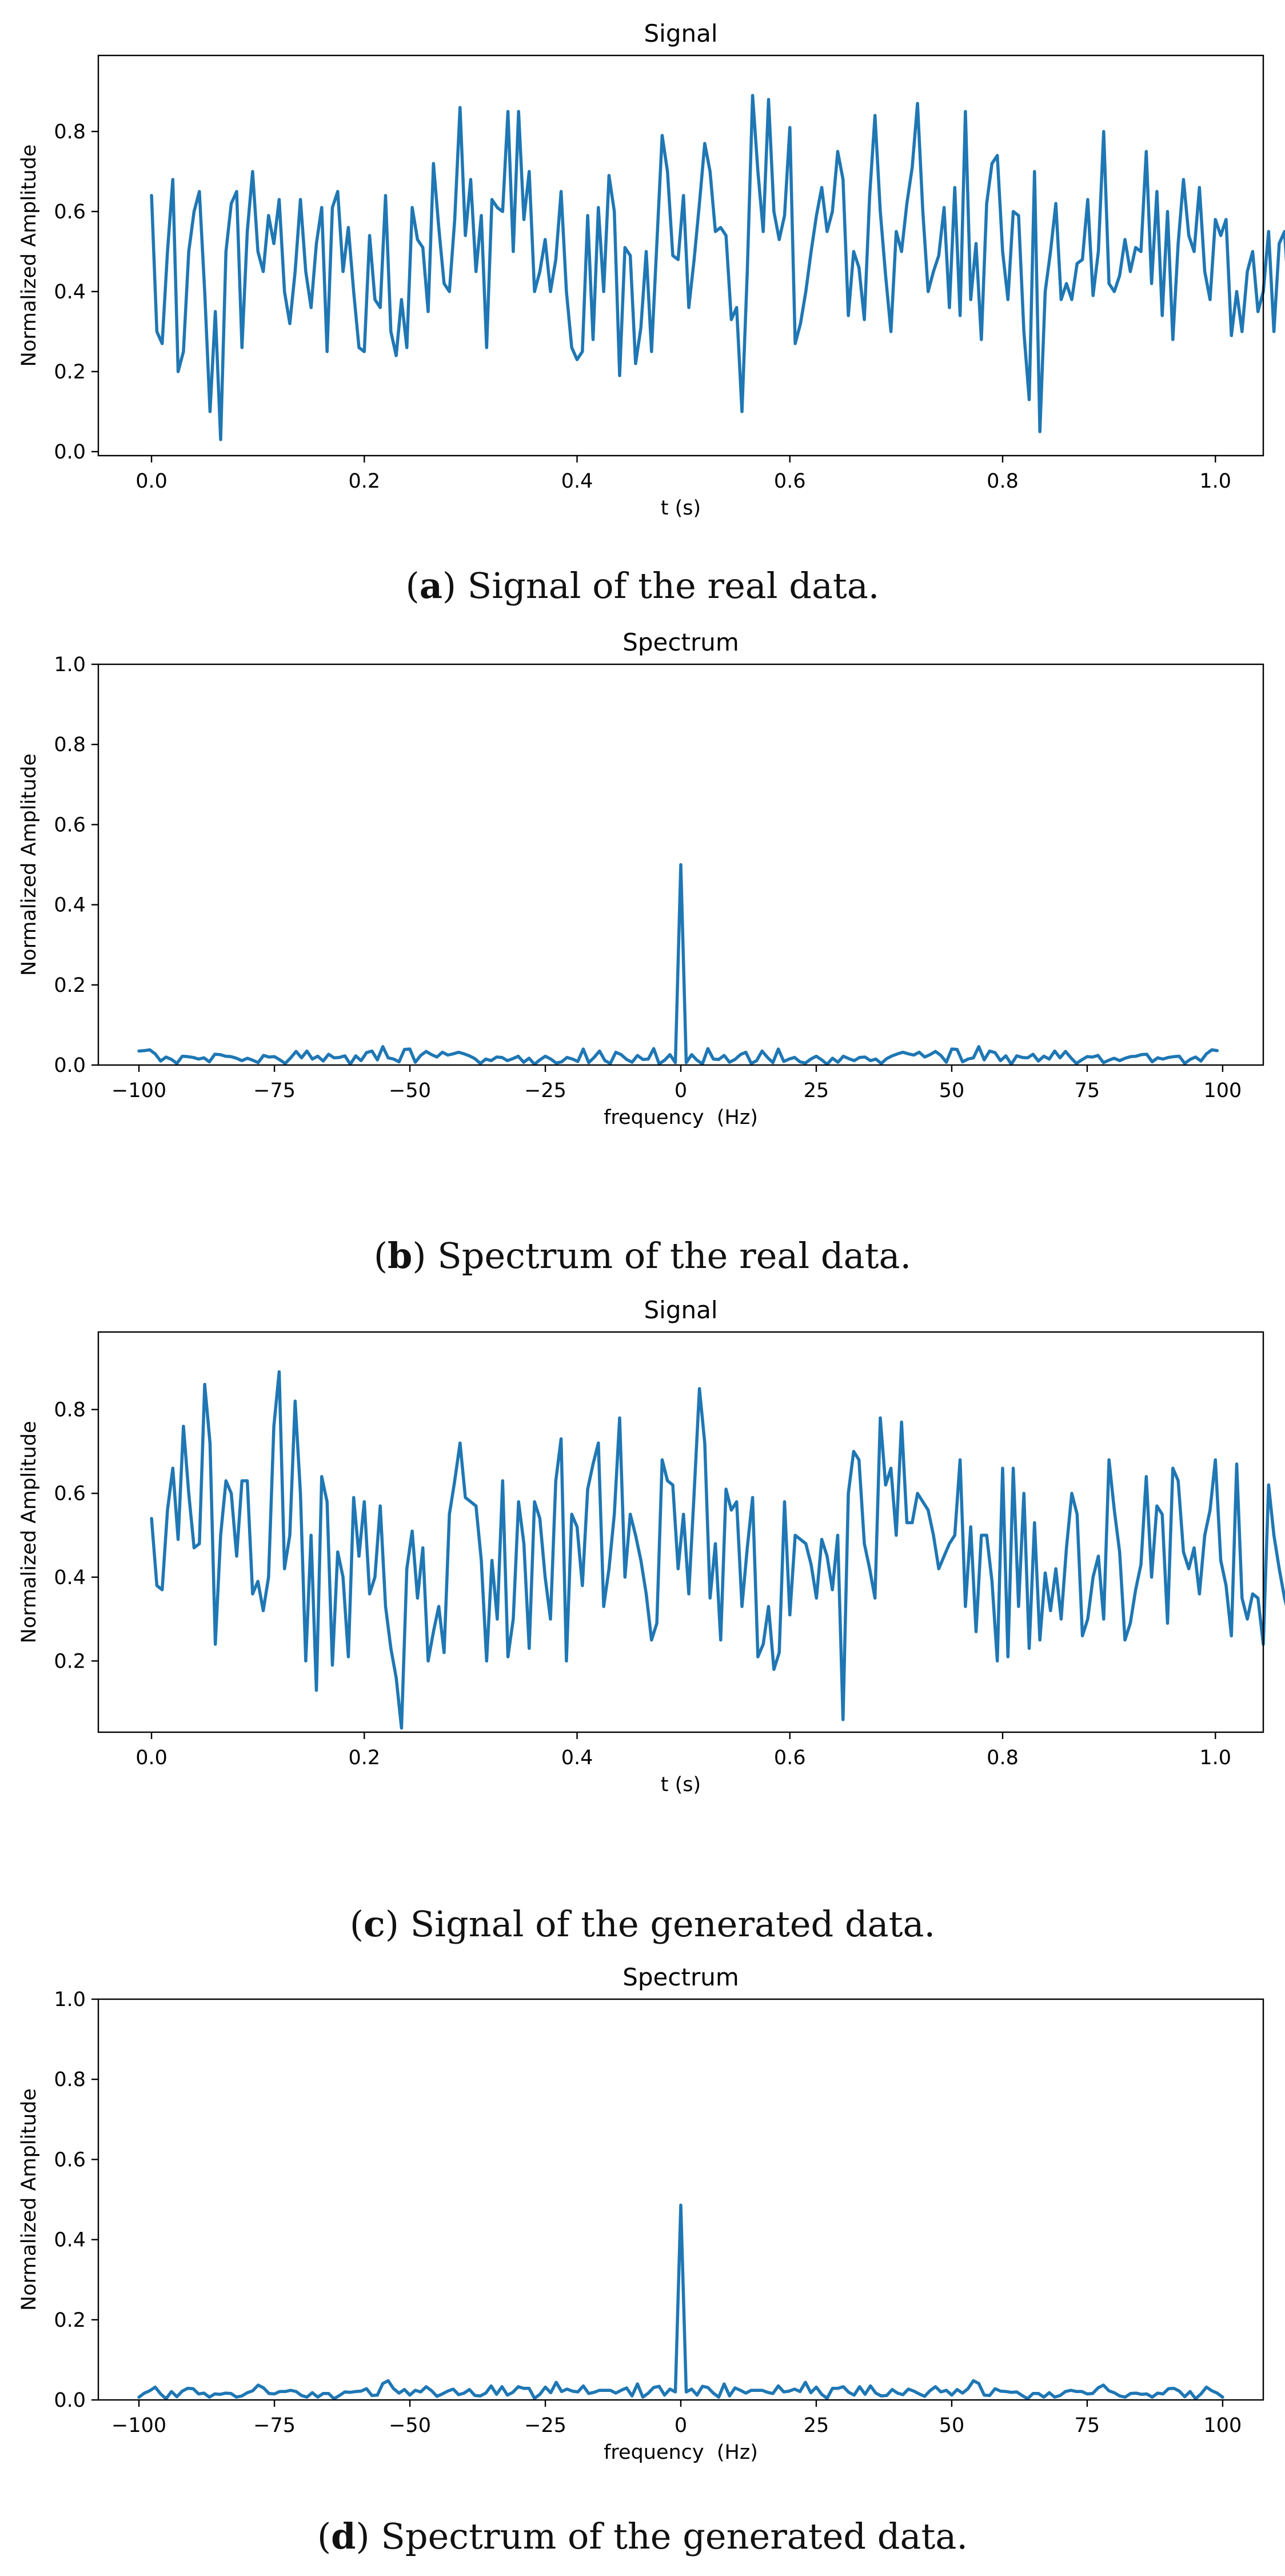 This screenshot has width=1285, height=2576. What do you see at coordinates (717, 1550) in the screenshot?
I see `series-line-c` at bounding box center [717, 1550].